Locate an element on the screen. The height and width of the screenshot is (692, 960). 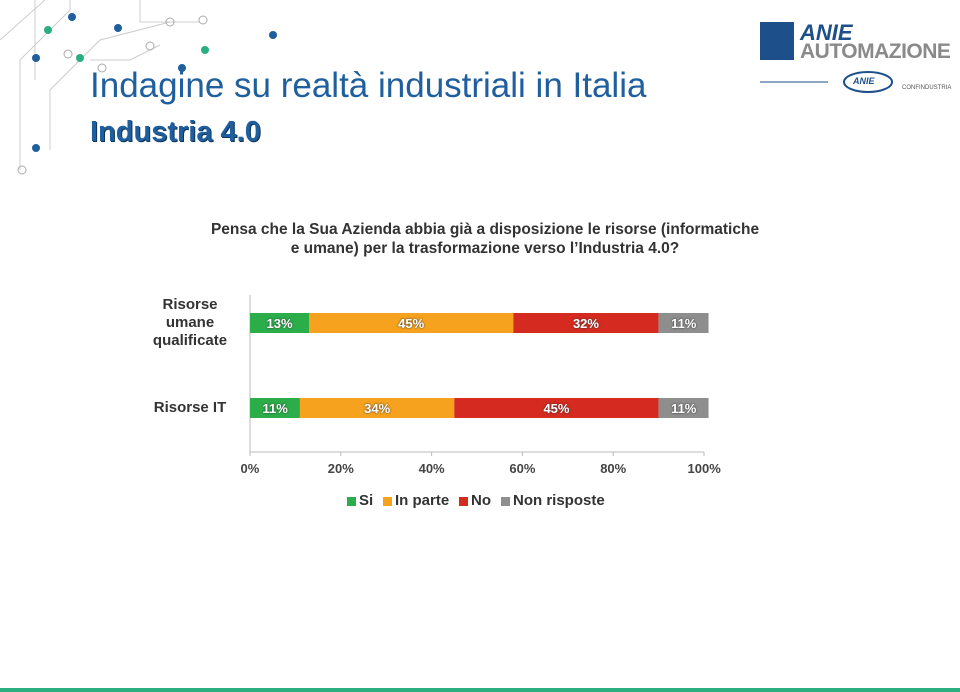
x-tick-label: 80% is located at coordinates (613, 468).